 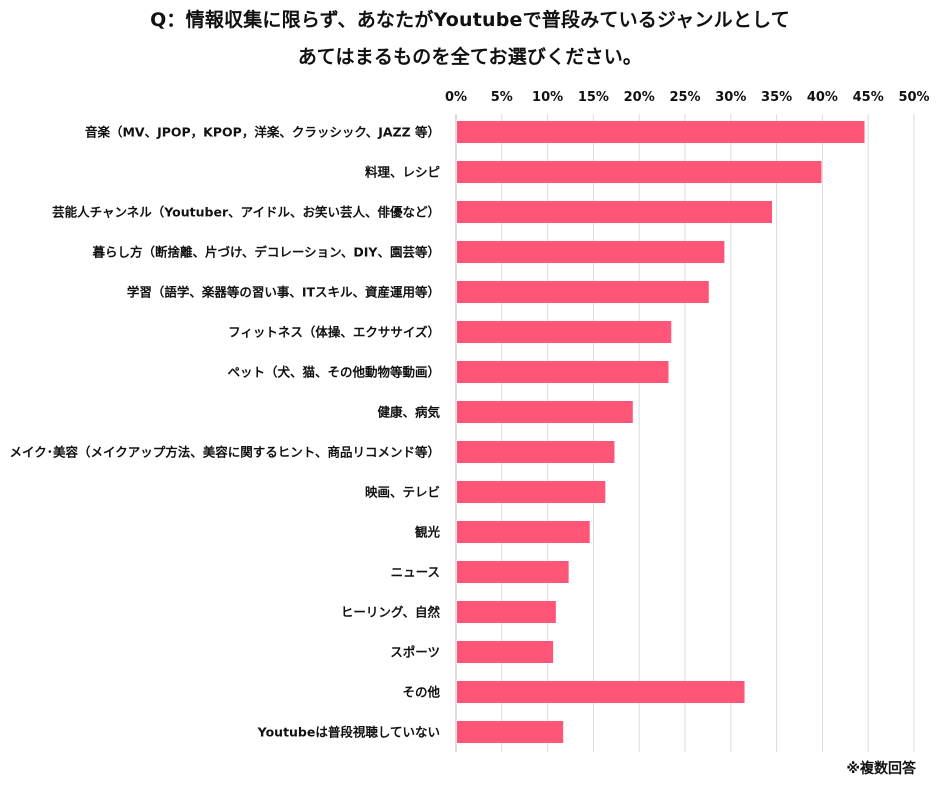 What do you see at coordinates (402, 172) in the screenshot?
I see `category-label: 料理、レシピ` at bounding box center [402, 172].